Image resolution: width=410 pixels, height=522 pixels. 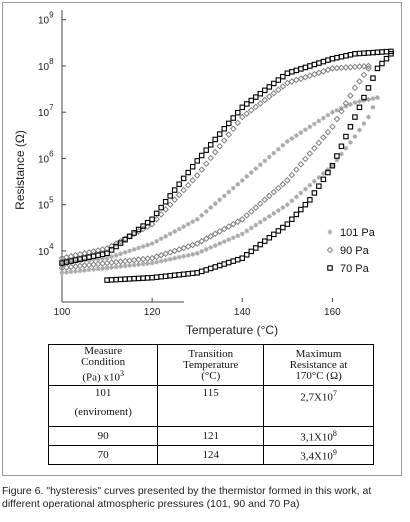 I want to click on y-tick-exponent: 4, so click(x=51, y=246).